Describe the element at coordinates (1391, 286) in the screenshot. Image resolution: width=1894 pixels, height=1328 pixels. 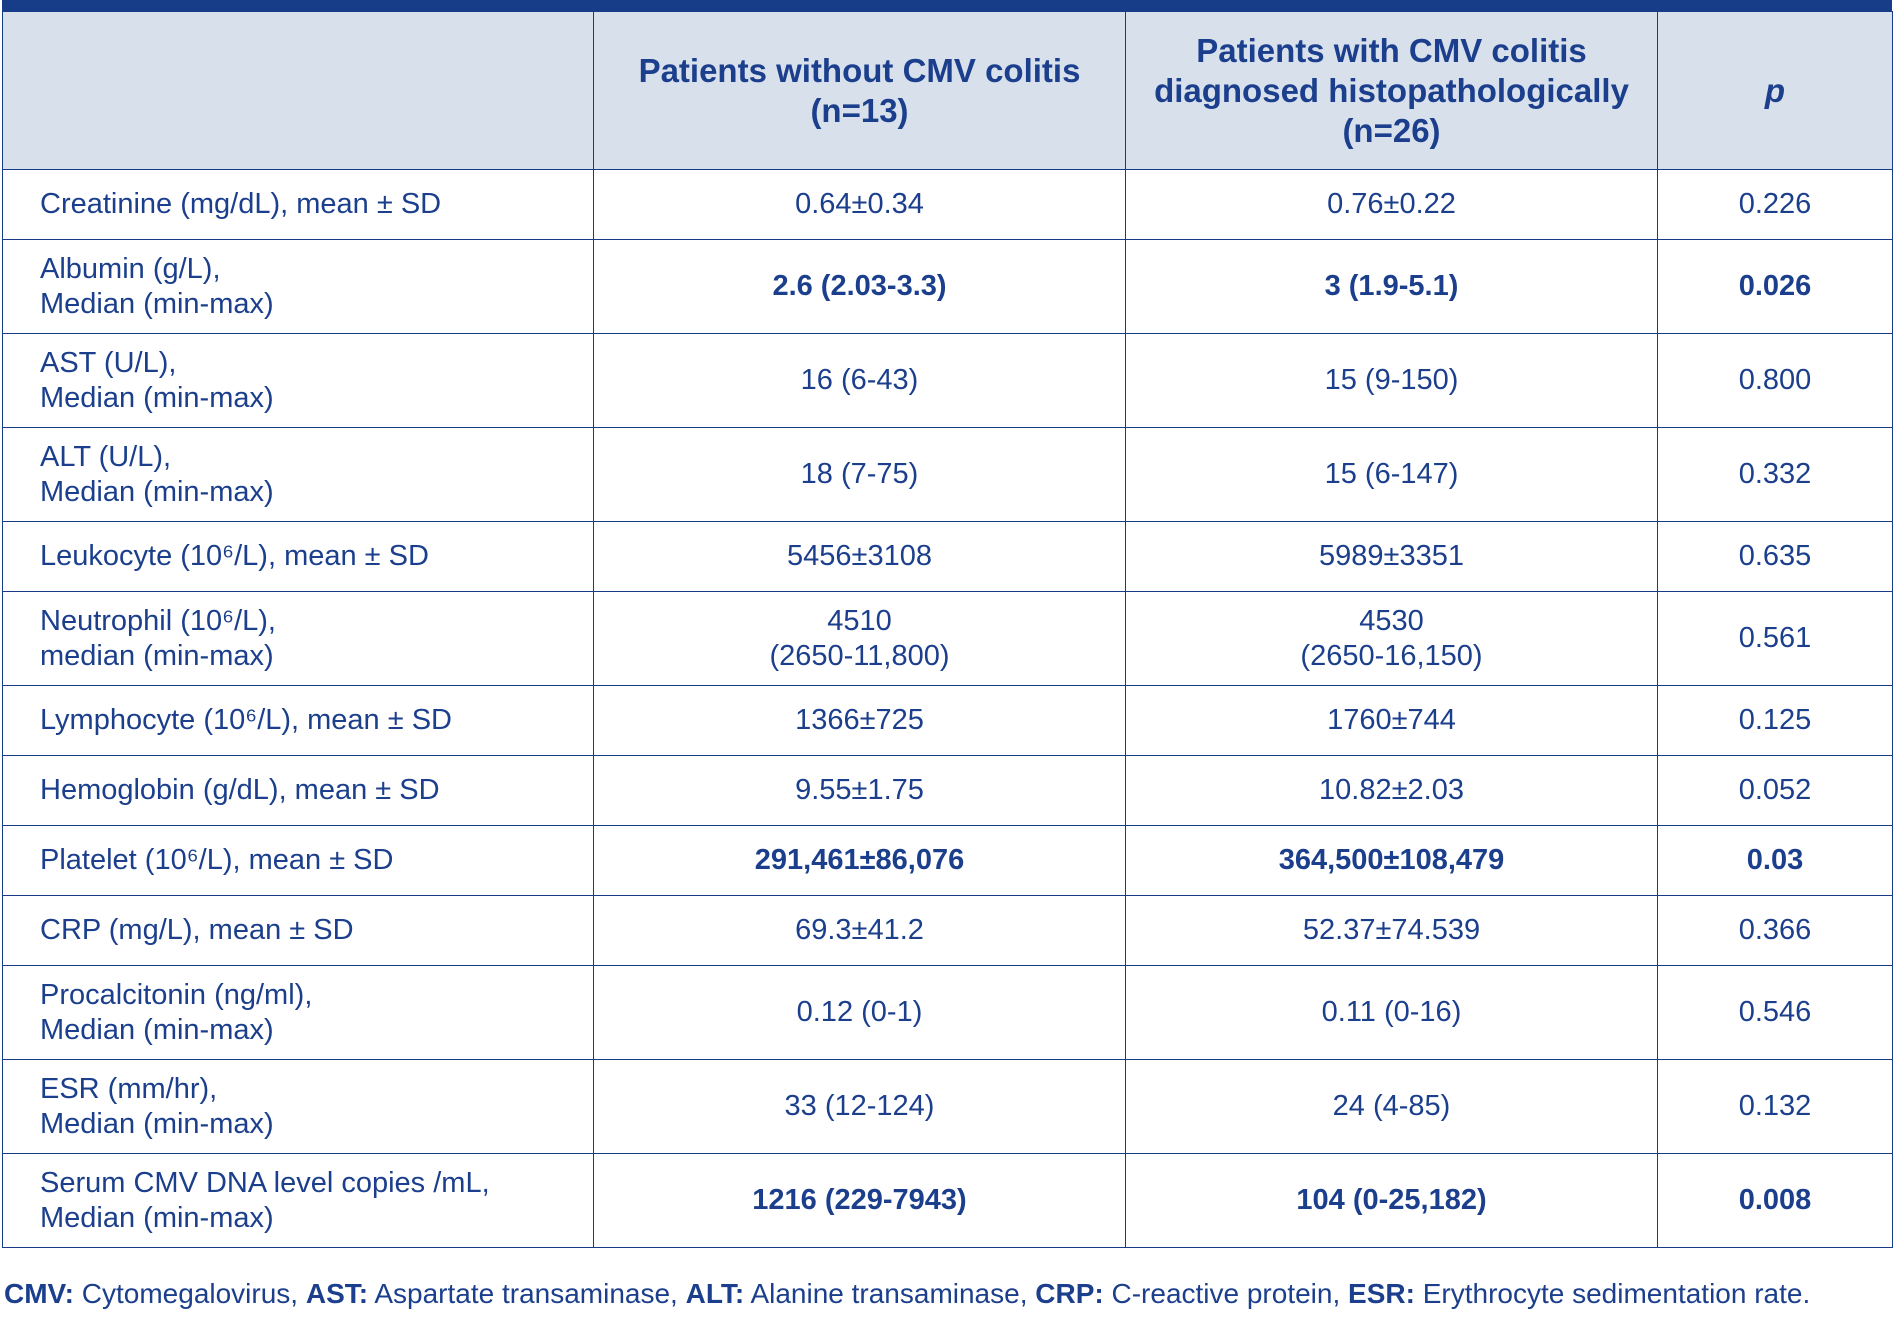
I see `value-with-cmv: 3 (1.9-5.1)` at that location.